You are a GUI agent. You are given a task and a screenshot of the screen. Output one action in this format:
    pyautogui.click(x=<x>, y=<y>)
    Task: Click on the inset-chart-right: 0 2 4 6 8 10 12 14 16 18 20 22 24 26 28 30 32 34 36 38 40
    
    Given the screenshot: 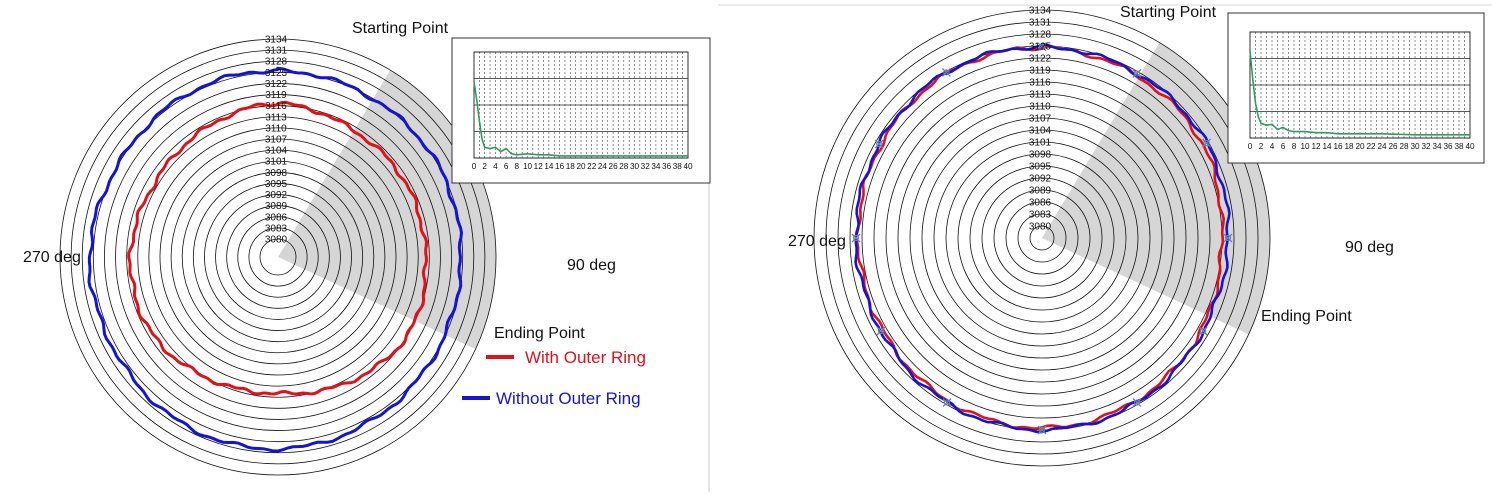 What is the action you would take?
    pyautogui.click(x=1356, y=88)
    